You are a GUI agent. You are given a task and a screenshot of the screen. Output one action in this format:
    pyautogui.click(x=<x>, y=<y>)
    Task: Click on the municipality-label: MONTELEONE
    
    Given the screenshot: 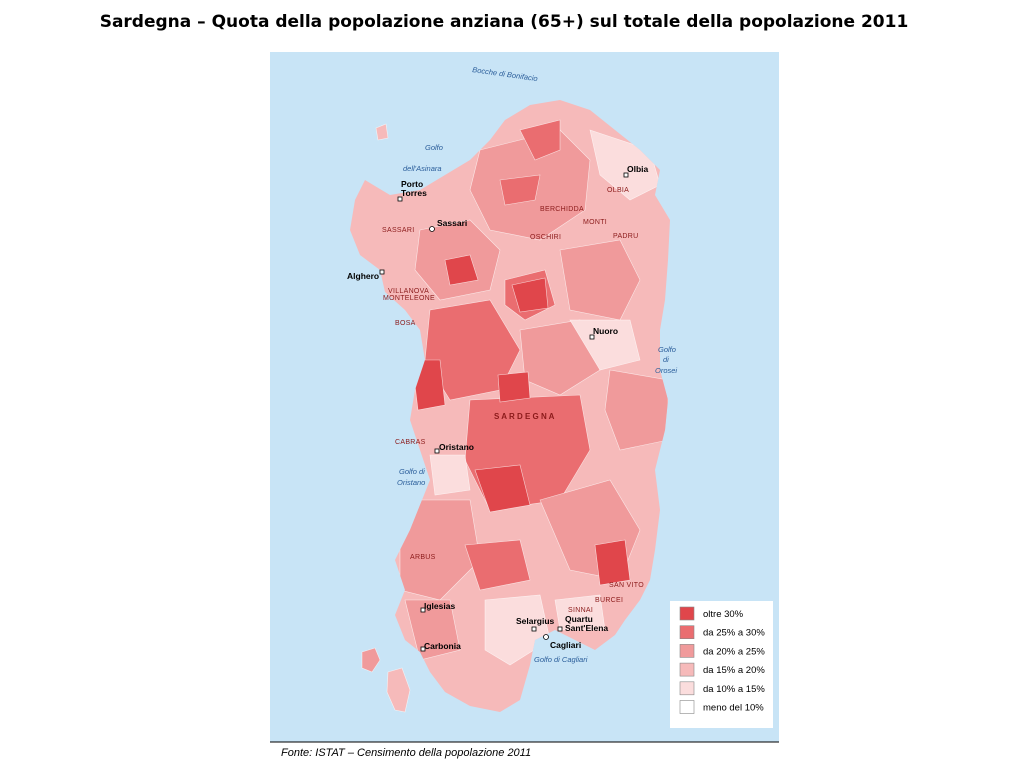 What is the action you would take?
    pyautogui.click(x=409, y=298)
    